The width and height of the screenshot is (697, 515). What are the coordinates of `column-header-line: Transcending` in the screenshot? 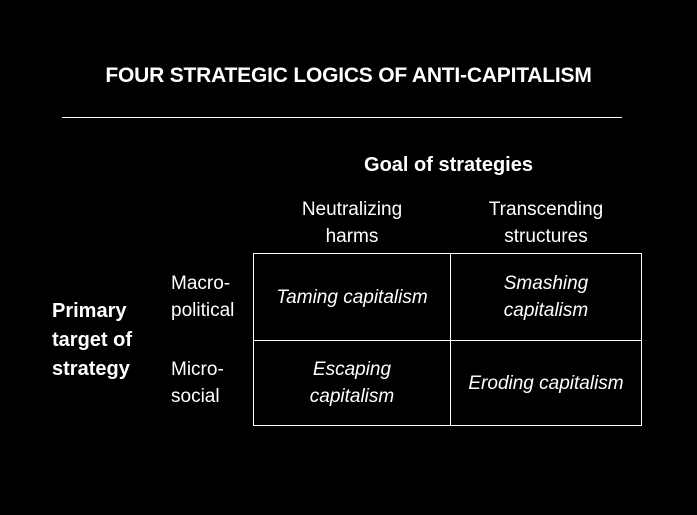 It's located at (546, 209).